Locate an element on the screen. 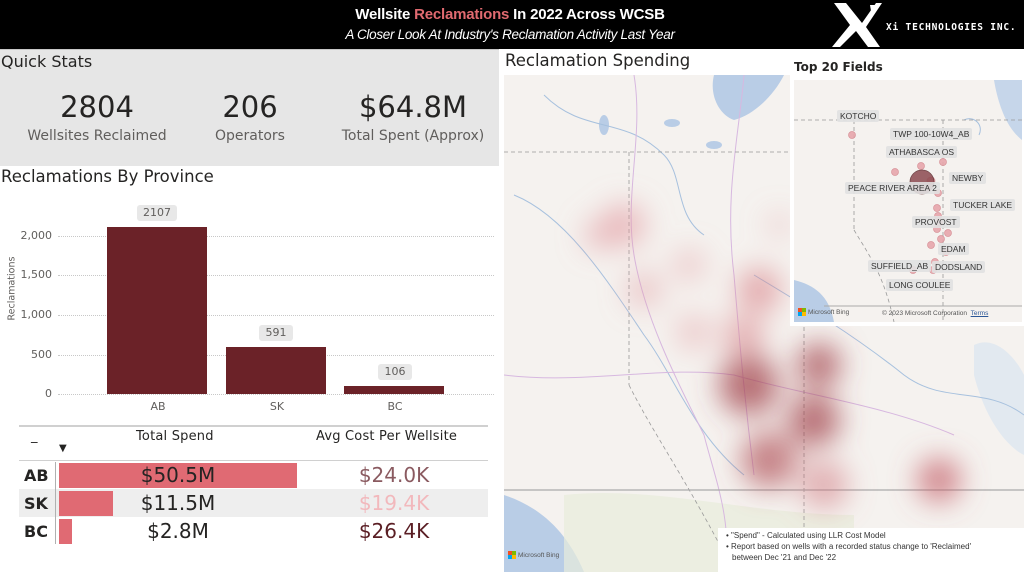  stat-operators-card: 206 Operators is located at coordinates (250, 117).